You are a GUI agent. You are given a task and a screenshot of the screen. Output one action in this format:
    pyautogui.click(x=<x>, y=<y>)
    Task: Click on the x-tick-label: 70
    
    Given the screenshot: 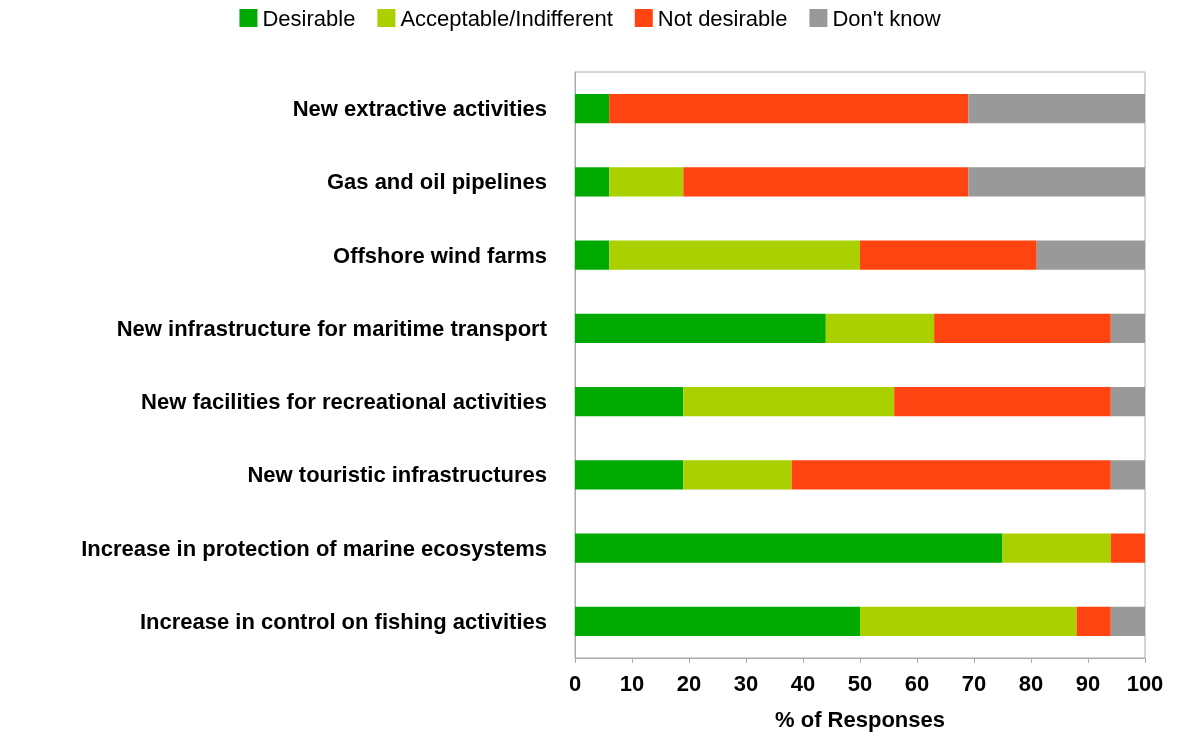 What is the action you would take?
    pyautogui.click(x=974, y=683)
    